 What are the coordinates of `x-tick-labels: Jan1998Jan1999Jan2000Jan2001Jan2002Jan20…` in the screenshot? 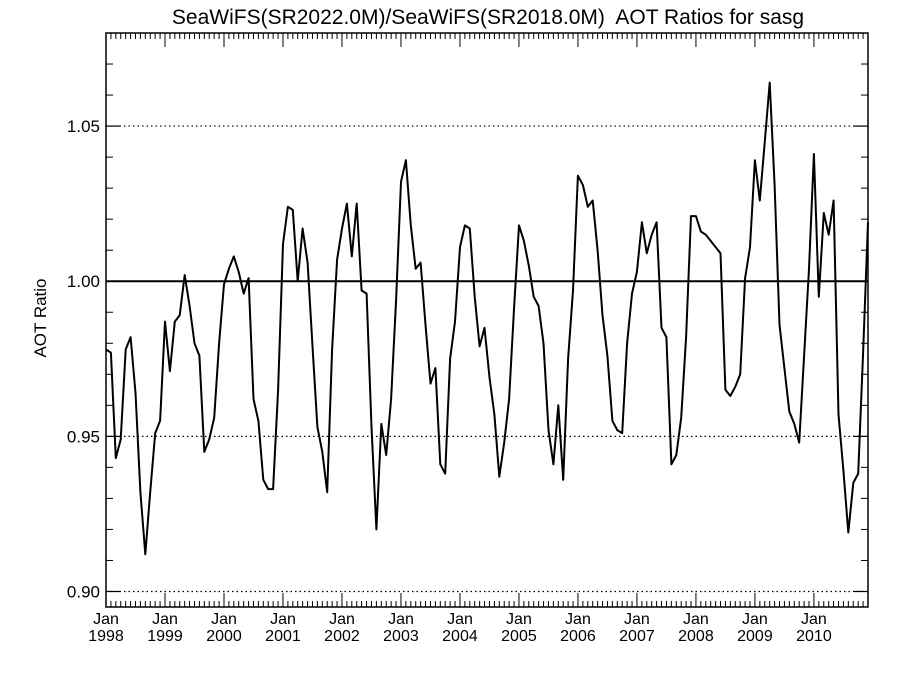 It's located at (460, 628).